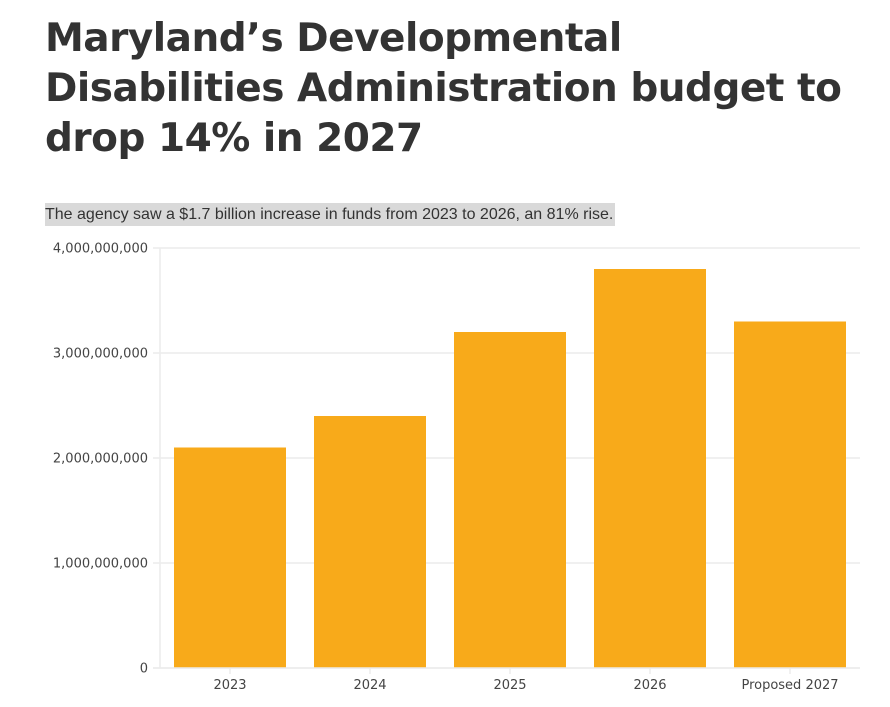 The height and width of the screenshot is (707, 890). Describe the element at coordinates (790, 494) in the screenshot. I see `bar-proposed-2027` at that location.